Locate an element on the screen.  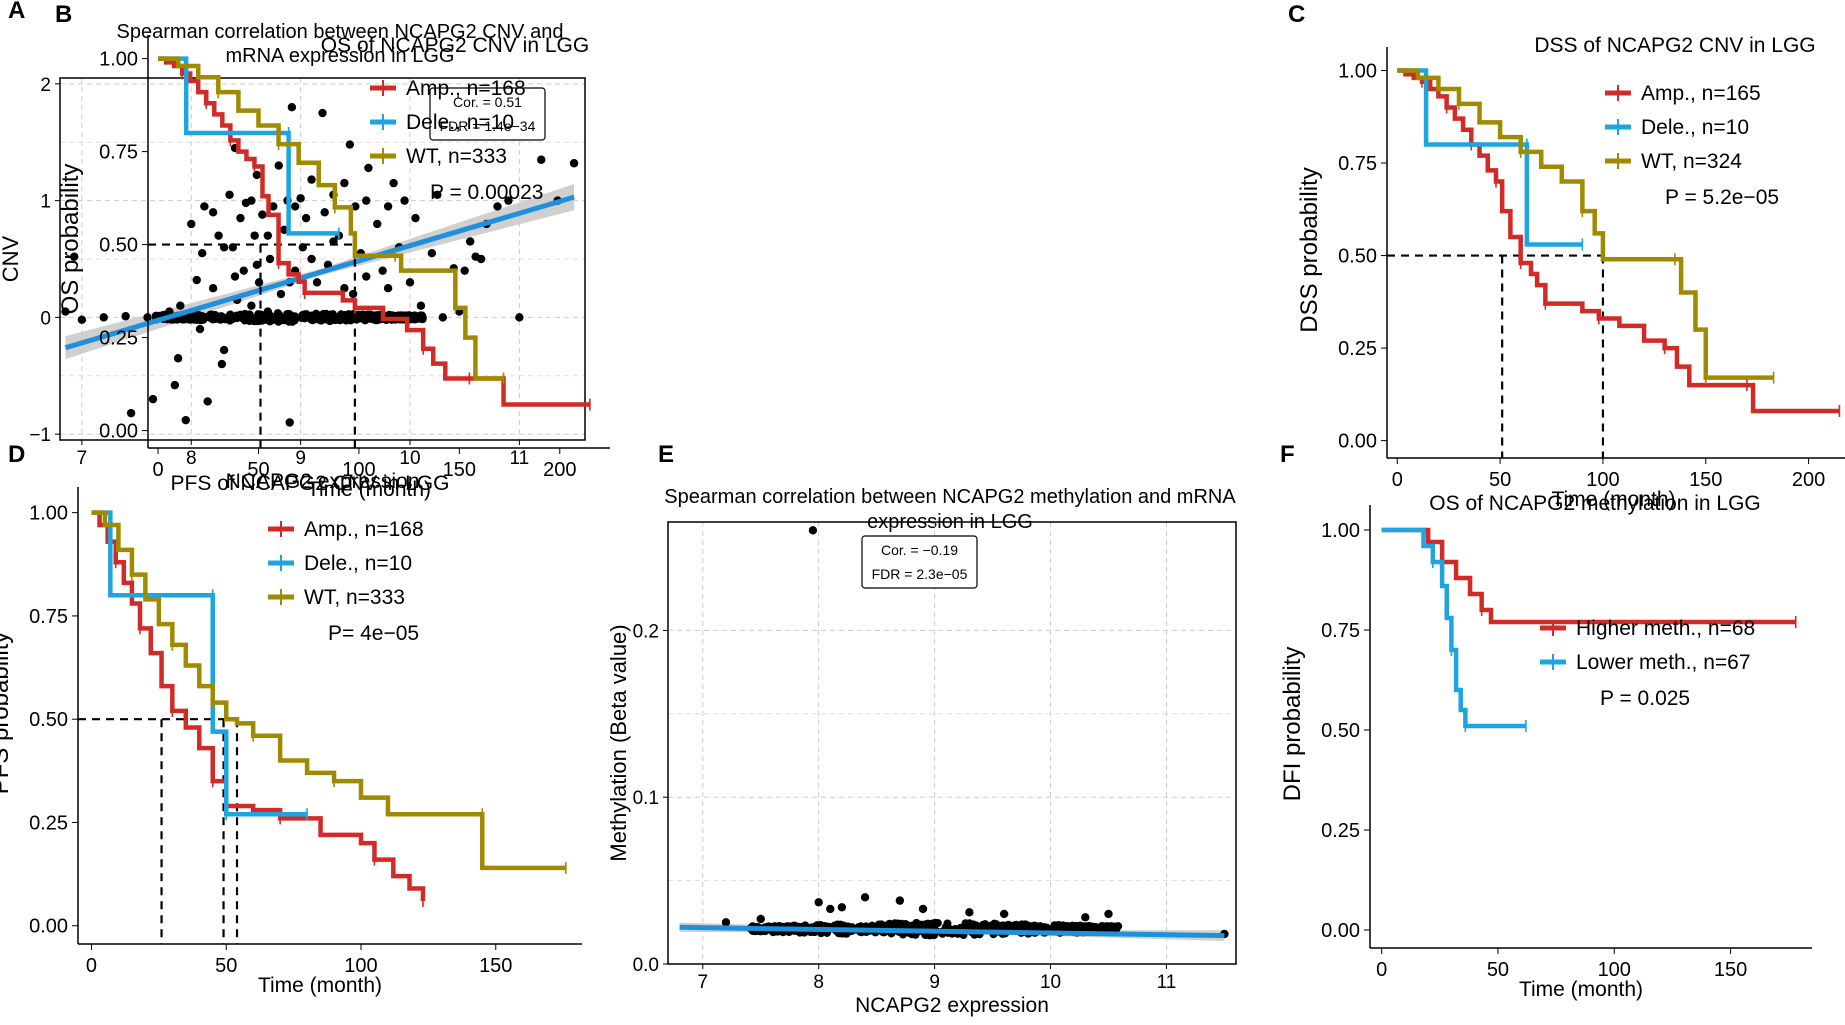
y-axis-label: Methylation (Beta value) is located at coordinates (618, 742).